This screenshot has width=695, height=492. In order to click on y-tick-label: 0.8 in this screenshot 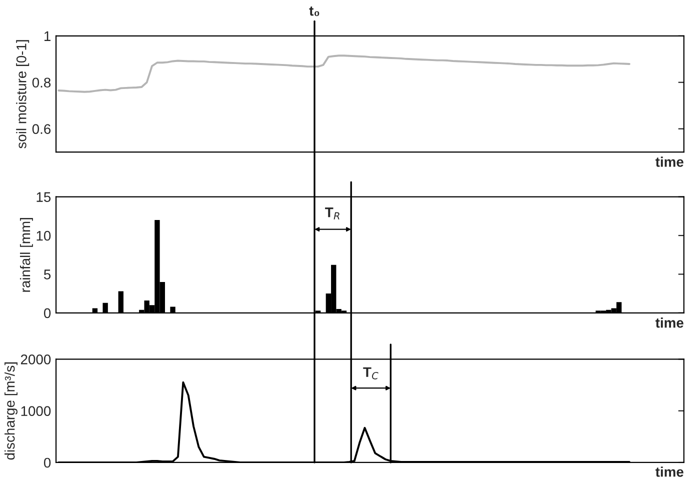, I will do `click(41, 83)`.